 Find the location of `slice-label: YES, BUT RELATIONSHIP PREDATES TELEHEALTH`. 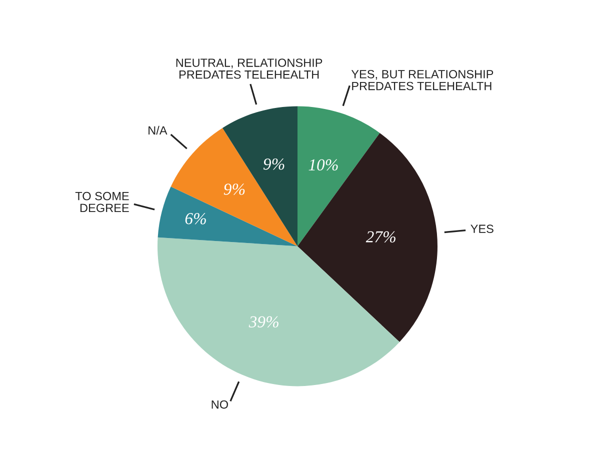

slice-label: YES, BUT RELATIONSHIP PREDATES TELEHEALTH is located at coordinates (422, 80).